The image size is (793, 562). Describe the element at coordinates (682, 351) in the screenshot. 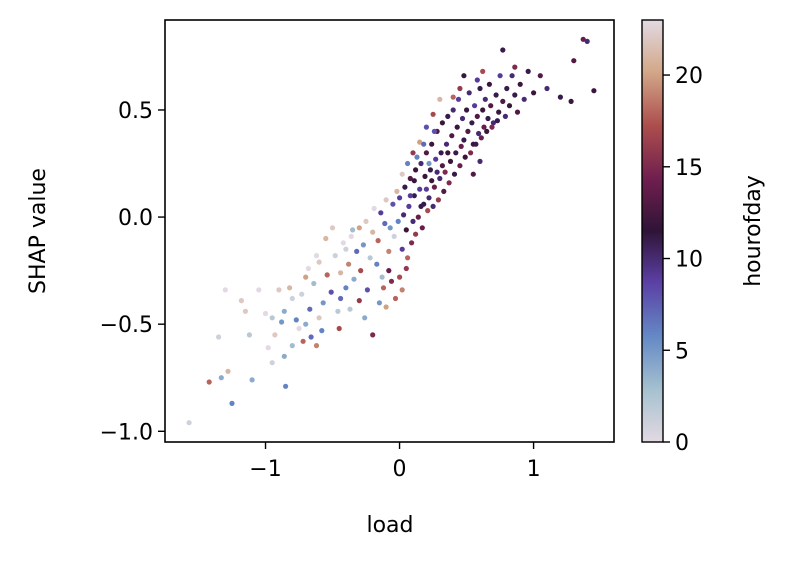

I see `colorbar-tick-label: 5` at that location.